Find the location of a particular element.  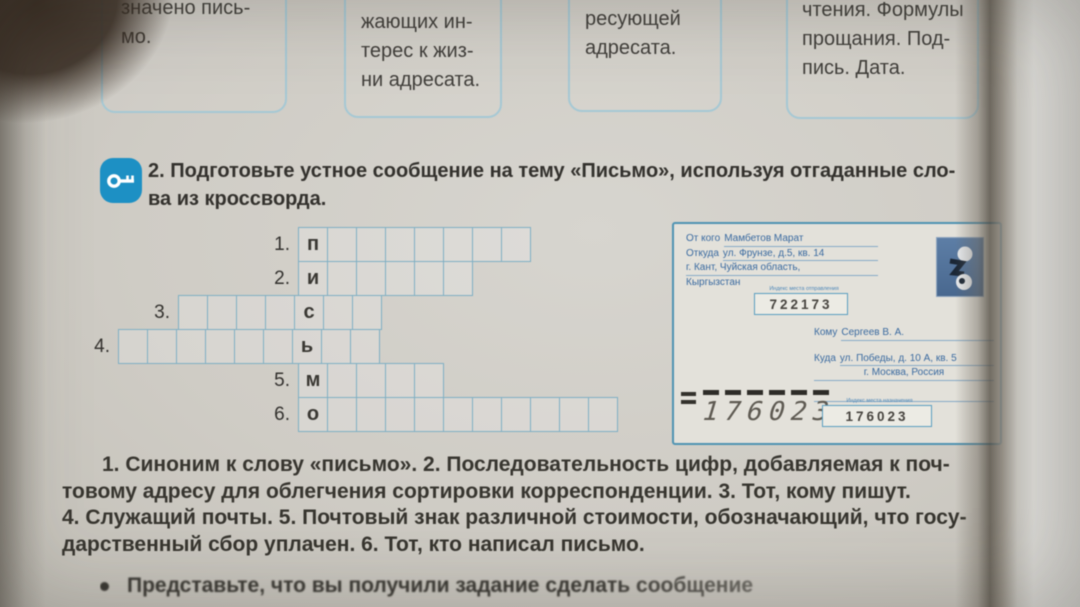

crossword-row: ь is located at coordinates (249, 346).